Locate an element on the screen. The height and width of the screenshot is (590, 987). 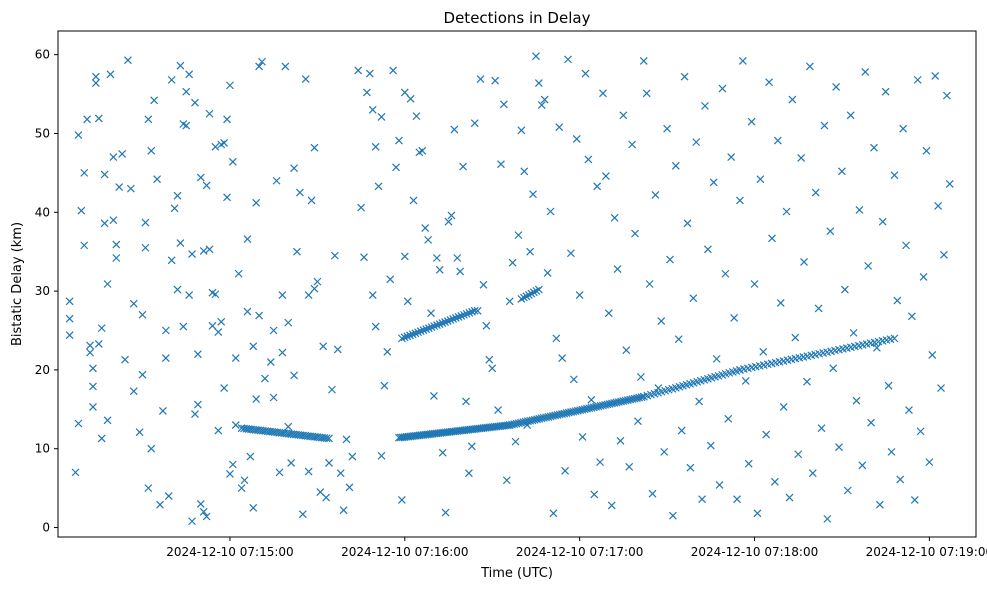
y-tick-label: 50 is located at coordinates (42, 133).